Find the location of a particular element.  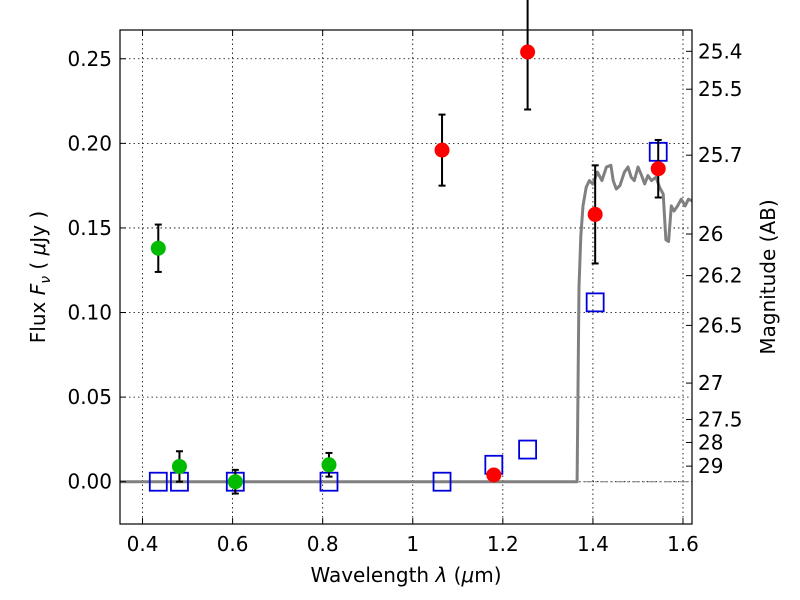

mag-tick-label: 26.2 is located at coordinates (720, 276).